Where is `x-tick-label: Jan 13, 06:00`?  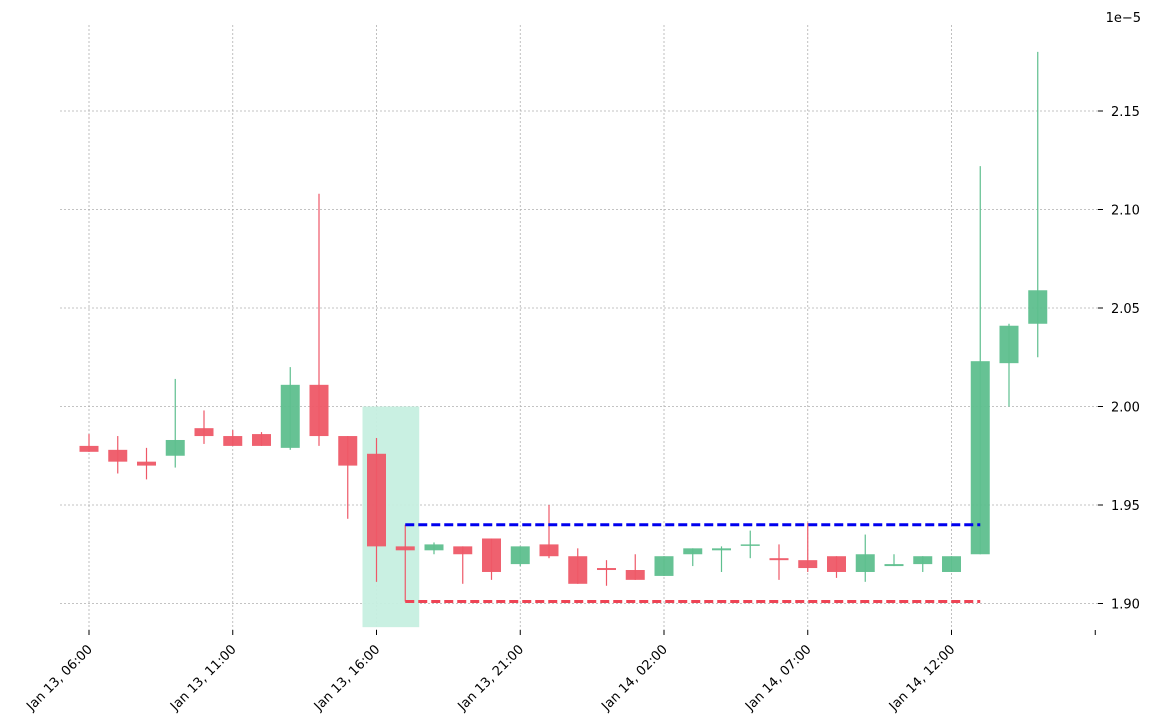 x-tick-label: Jan 13, 06:00 is located at coordinates (59, 678).